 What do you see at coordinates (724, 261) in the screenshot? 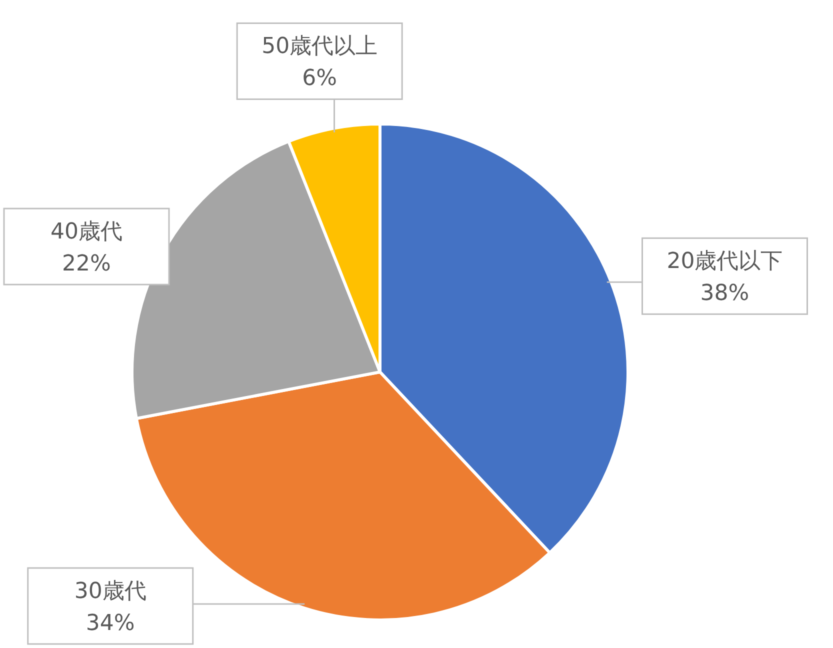
I see `slice-label: 20歳代以下` at bounding box center [724, 261].